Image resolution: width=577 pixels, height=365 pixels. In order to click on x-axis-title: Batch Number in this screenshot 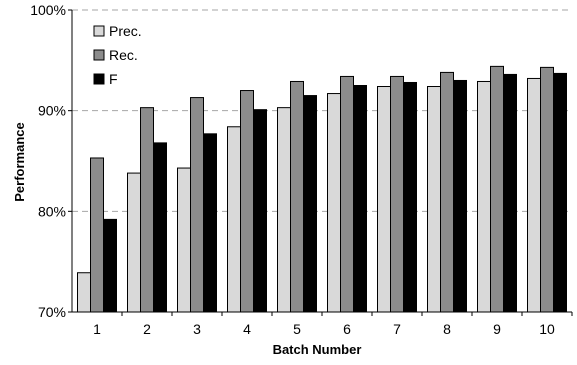, I will do `click(317, 349)`.